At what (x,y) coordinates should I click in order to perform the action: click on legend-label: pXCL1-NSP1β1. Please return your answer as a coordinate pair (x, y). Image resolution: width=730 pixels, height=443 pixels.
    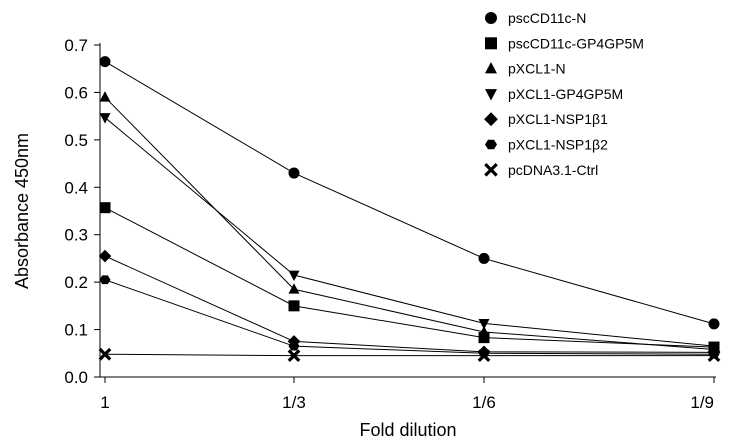
    Looking at the image, I should click on (558, 119).